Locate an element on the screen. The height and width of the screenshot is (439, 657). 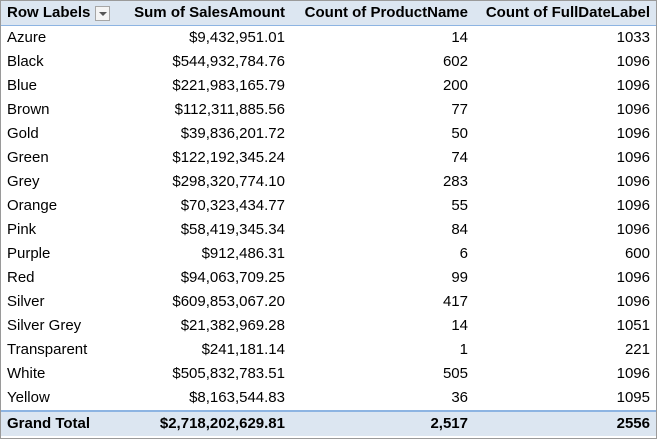
row-label-cell: Yellow is located at coordinates (28, 397).